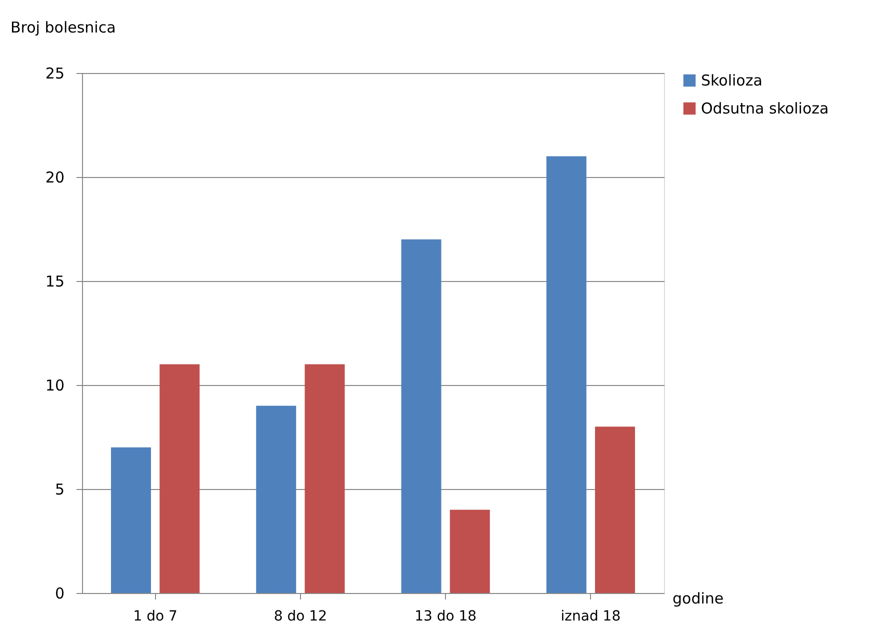 The width and height of the screenshot is (874, 623). What do you see at coordinates (54, 385) in the screenshot?
I see `y-tick-label: 10` at bounding box center [54, 385].